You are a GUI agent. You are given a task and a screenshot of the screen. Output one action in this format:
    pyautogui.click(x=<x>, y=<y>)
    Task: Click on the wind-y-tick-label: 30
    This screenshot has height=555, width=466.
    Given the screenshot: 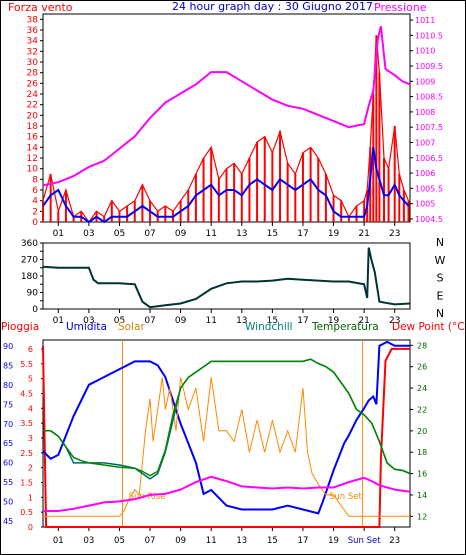 What is the action you would take?
    pyautogui.click(x=33, y=63)
    